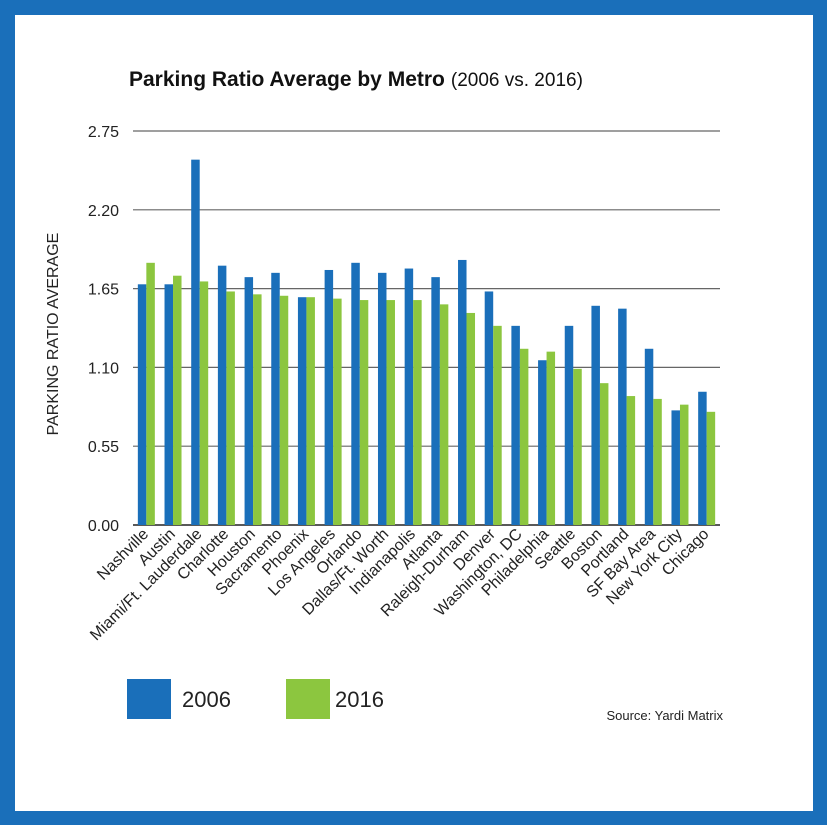 This screenshot has width=827, height=825. What do you see at coordinates (702, 458) in the screenshot?
I see `bar-2006-chicago` at bounding box center [702, 458].